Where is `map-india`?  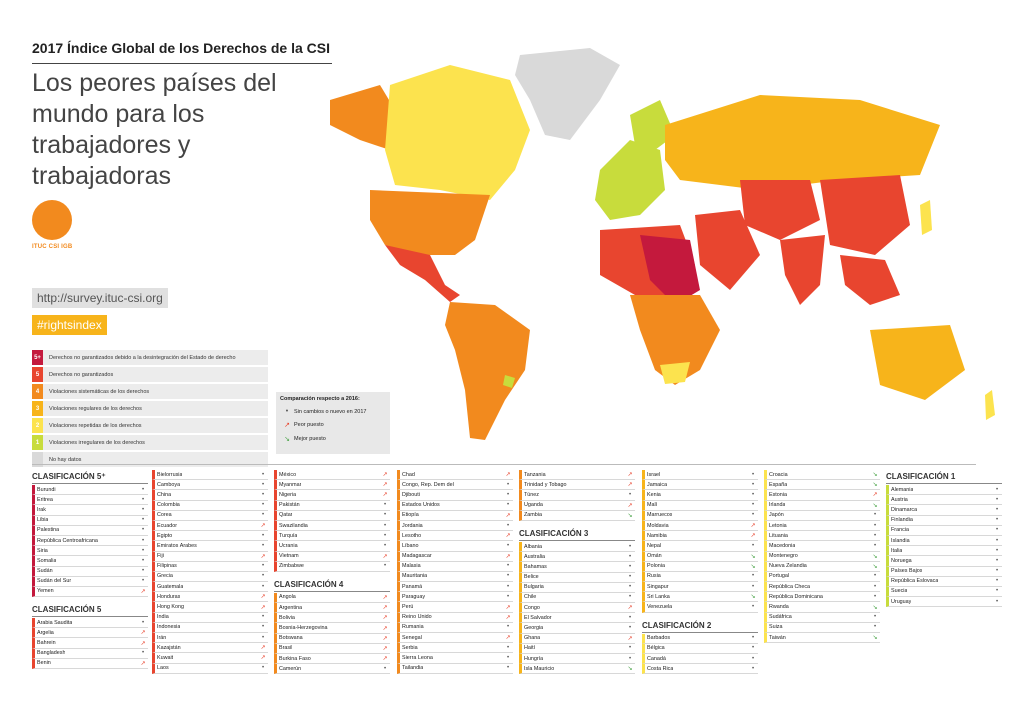
map-india is located at coordinates (802, 270).